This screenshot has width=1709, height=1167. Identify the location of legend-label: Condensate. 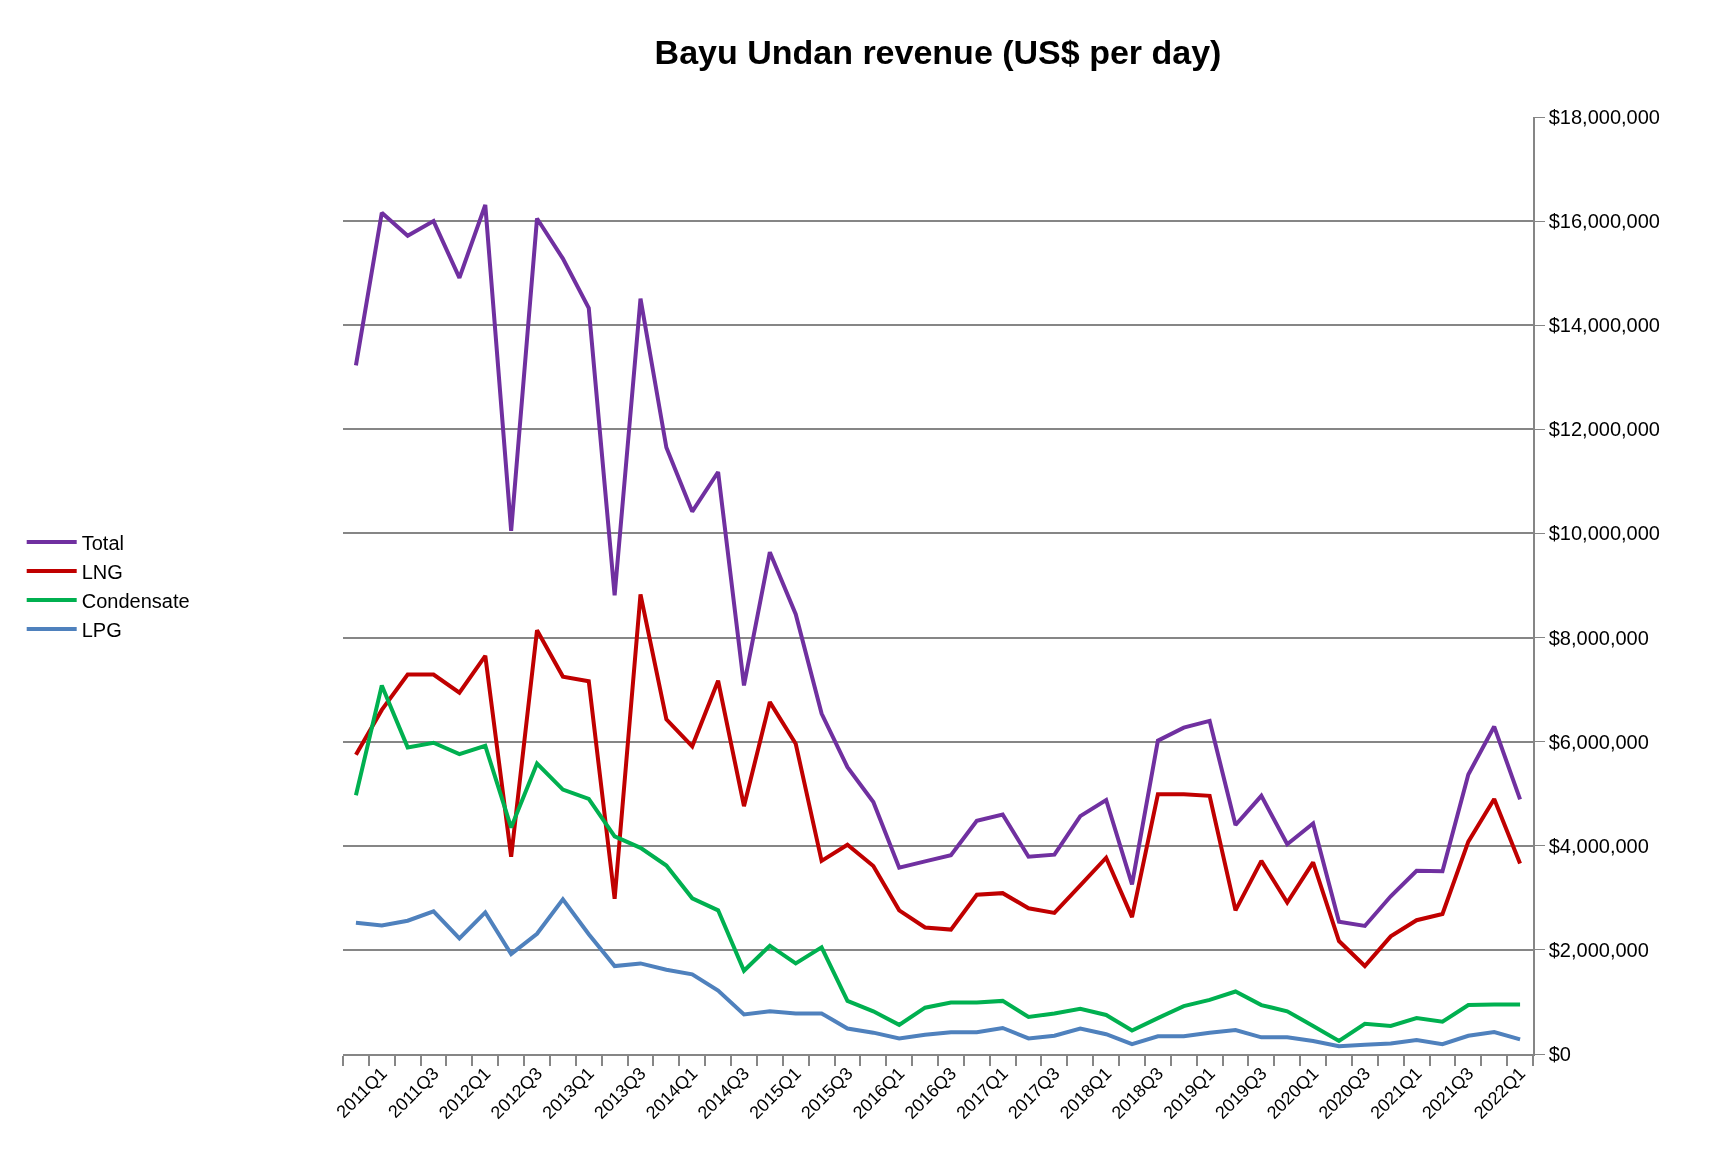
(135, 600).